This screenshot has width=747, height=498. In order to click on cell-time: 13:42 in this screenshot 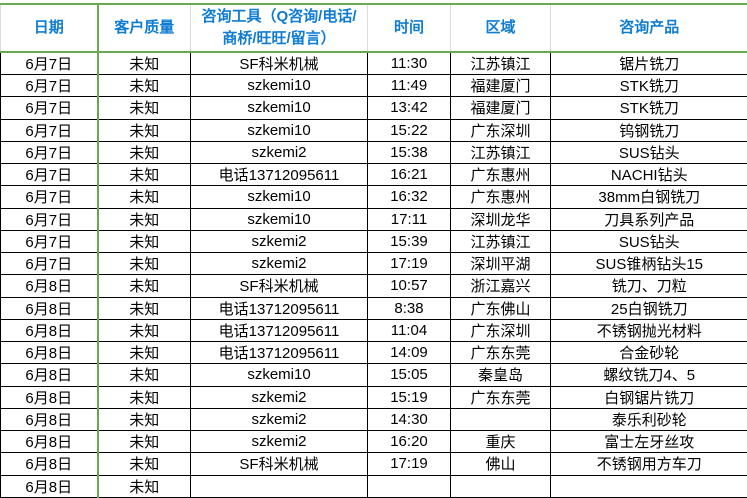, I will do `click(409, 108)`.